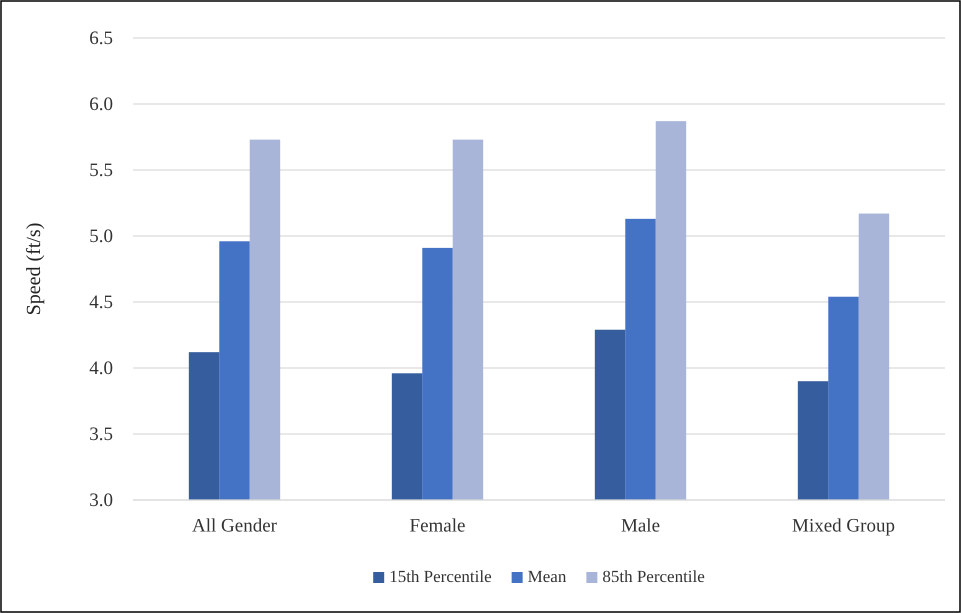 The width and height of the screenshot is (961, 613). What do you see at coordinates (640, 525) in the screenshot?
I see `x-tick-label: Male` at bounding box center [640, 525].